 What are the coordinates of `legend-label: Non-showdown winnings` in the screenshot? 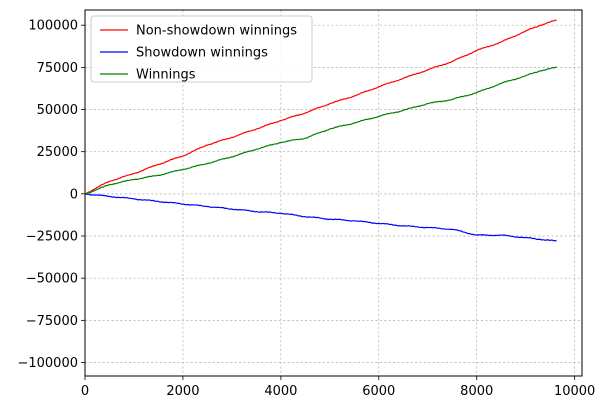 It's located at (216, 31).